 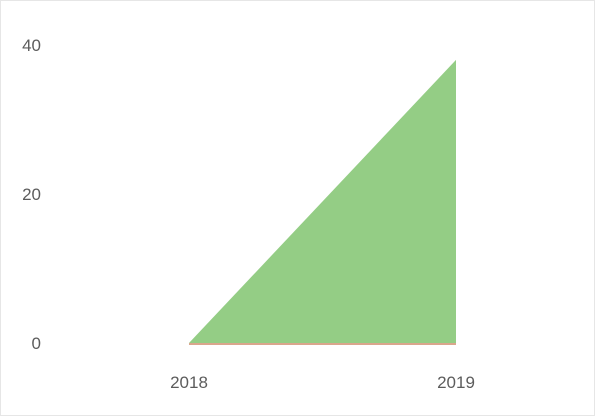 What do you see at coordinates (31, 45) in the screenshot?
I see `y-tick-label: 40` at bounding box center [31, 45].